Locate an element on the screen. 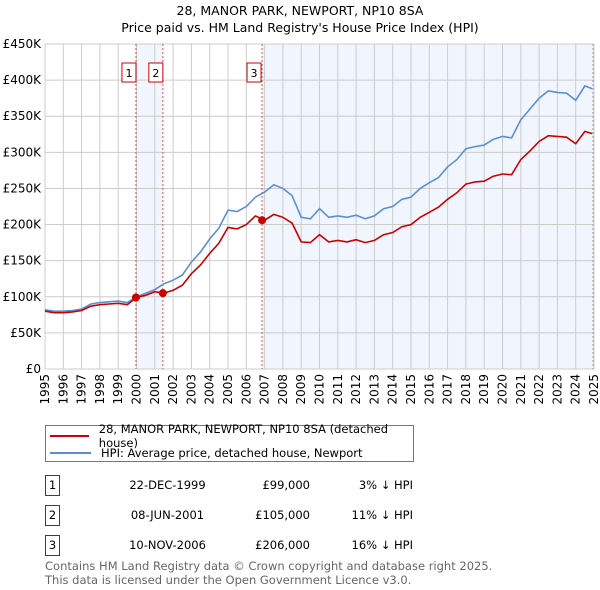 The height and width of the screenshot is (590, 600). sale-label-3: 3 is located at coordinates (254, 72).